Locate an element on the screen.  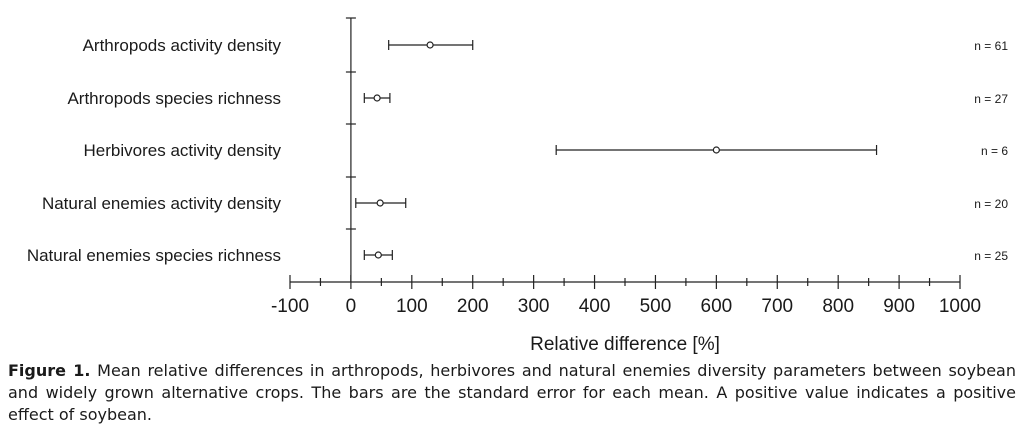
x-axis-label: Relative difference [%] is located at coordinates (625, 344).